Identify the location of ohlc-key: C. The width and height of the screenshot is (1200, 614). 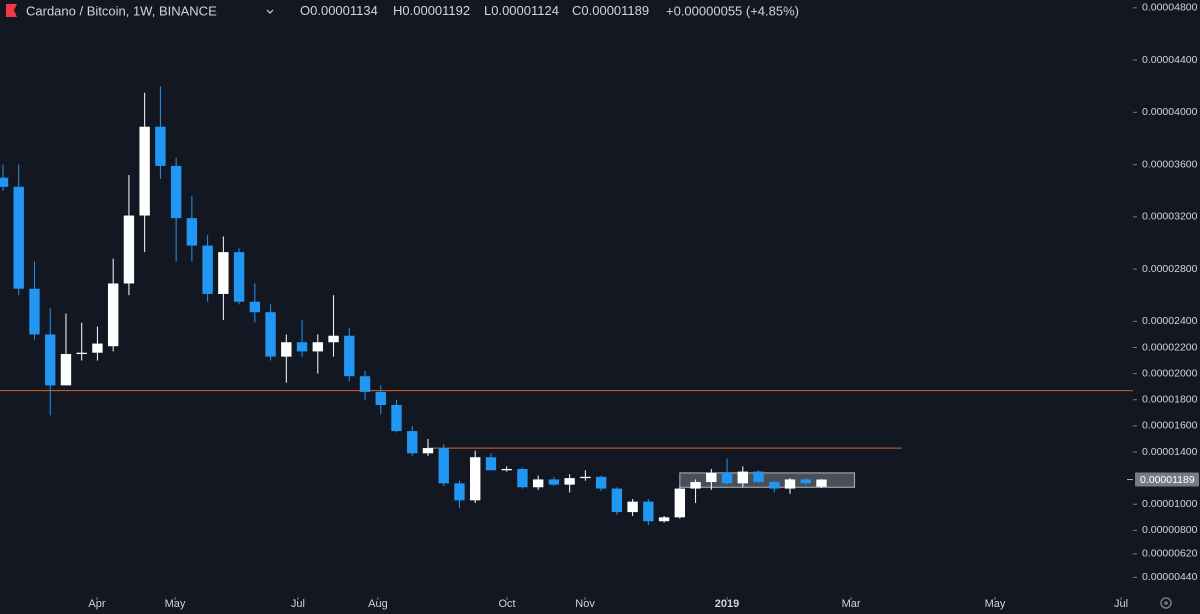
(576, 10).